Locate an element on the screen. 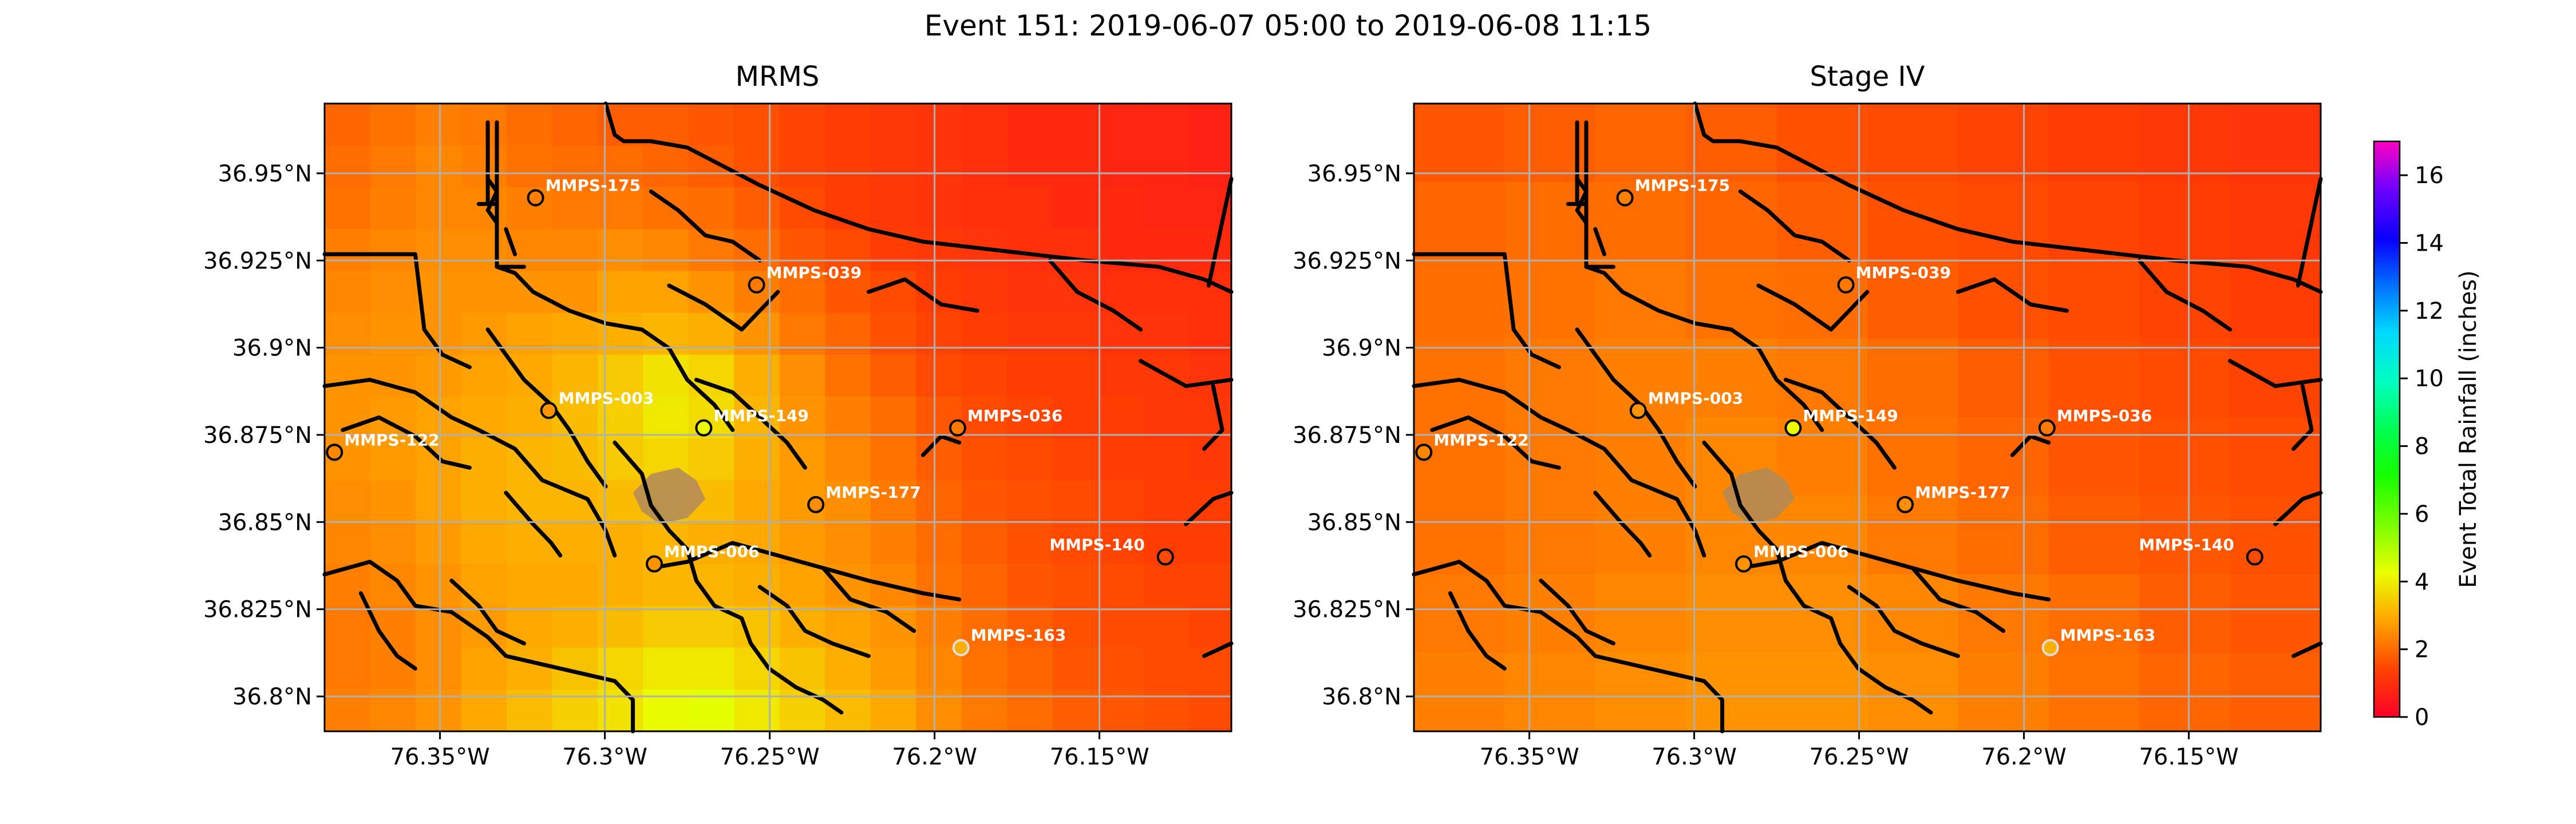 The image size is (2576, 824). colorbar-tick-label: 2 is located at coordinates (2422, 650).